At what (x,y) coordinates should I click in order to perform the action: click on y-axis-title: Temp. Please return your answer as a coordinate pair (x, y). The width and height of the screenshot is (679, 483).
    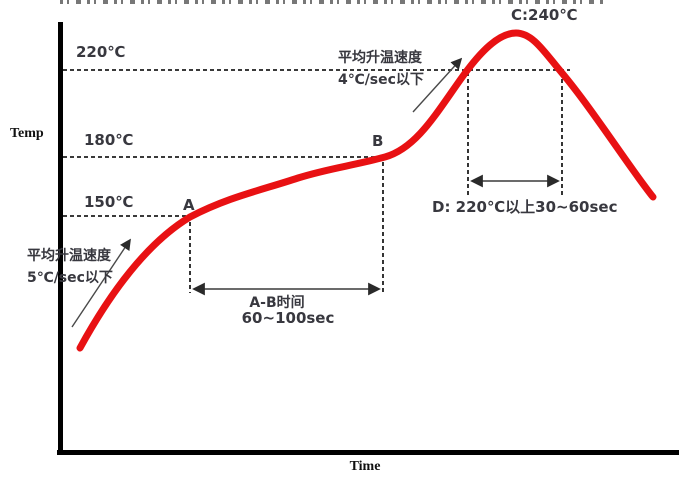
    Looking at the image, I should click on (27, 133).